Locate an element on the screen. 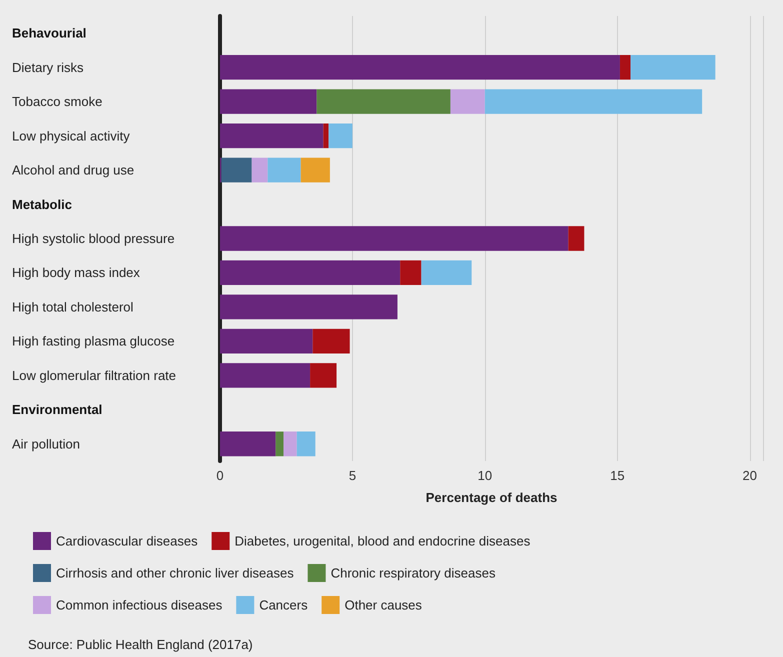  x-tick-label: 0 is located at coordinates (220, 475).